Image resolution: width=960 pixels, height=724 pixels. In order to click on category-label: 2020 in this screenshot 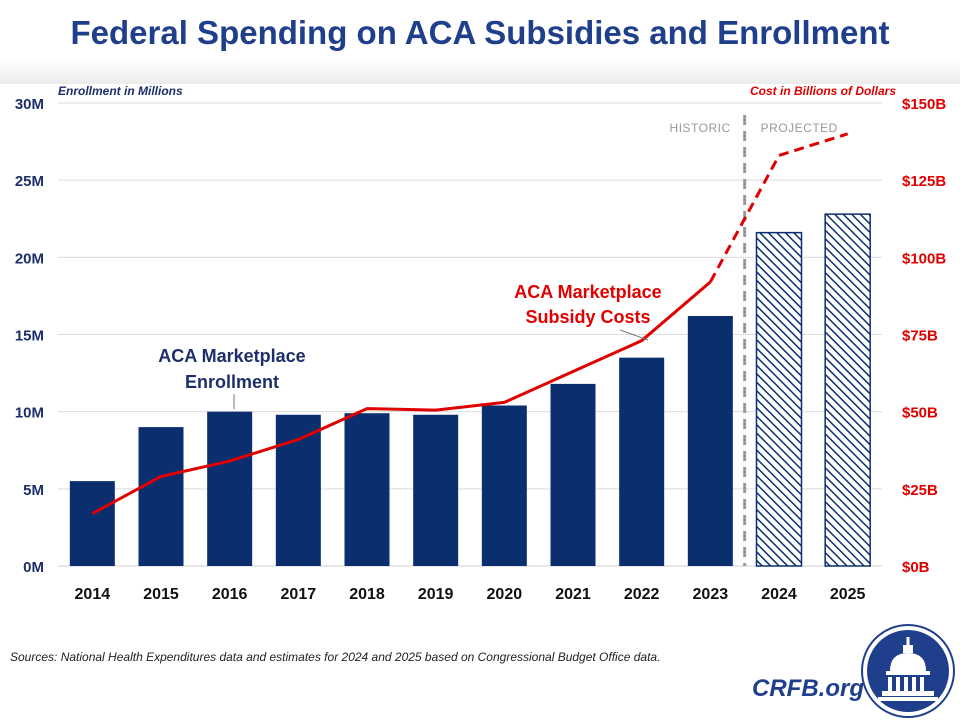, I will do `click(505, 594)`.